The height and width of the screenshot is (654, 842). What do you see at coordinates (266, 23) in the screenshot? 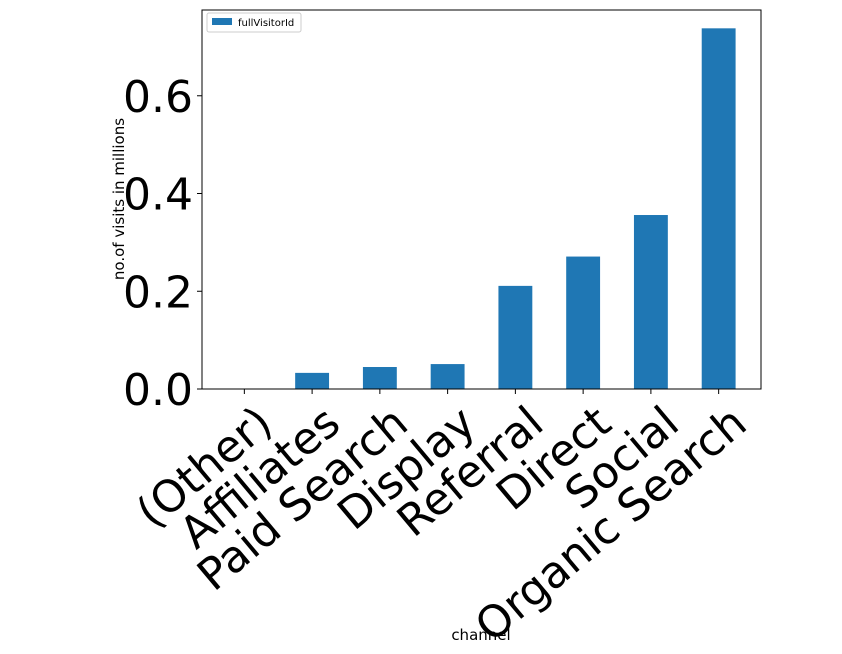
I see `legend-label: fullVisitorId` at bounding box center [266, 23].